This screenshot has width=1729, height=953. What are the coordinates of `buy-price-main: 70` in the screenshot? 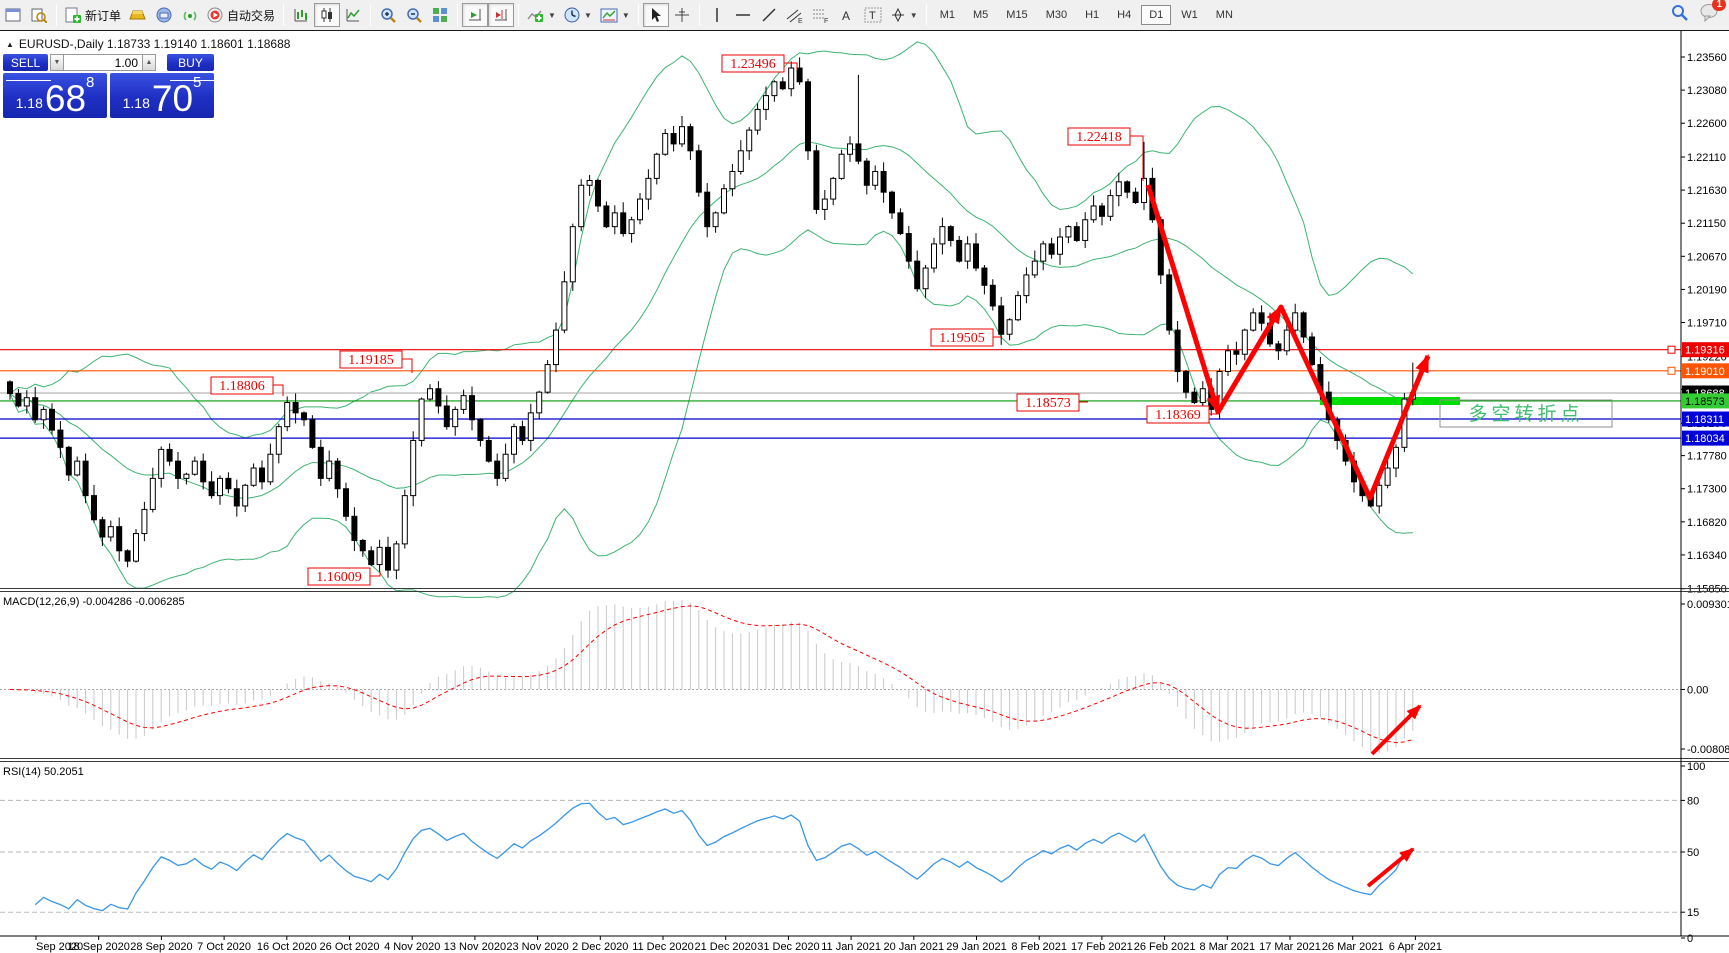 It's located at (172, 98).